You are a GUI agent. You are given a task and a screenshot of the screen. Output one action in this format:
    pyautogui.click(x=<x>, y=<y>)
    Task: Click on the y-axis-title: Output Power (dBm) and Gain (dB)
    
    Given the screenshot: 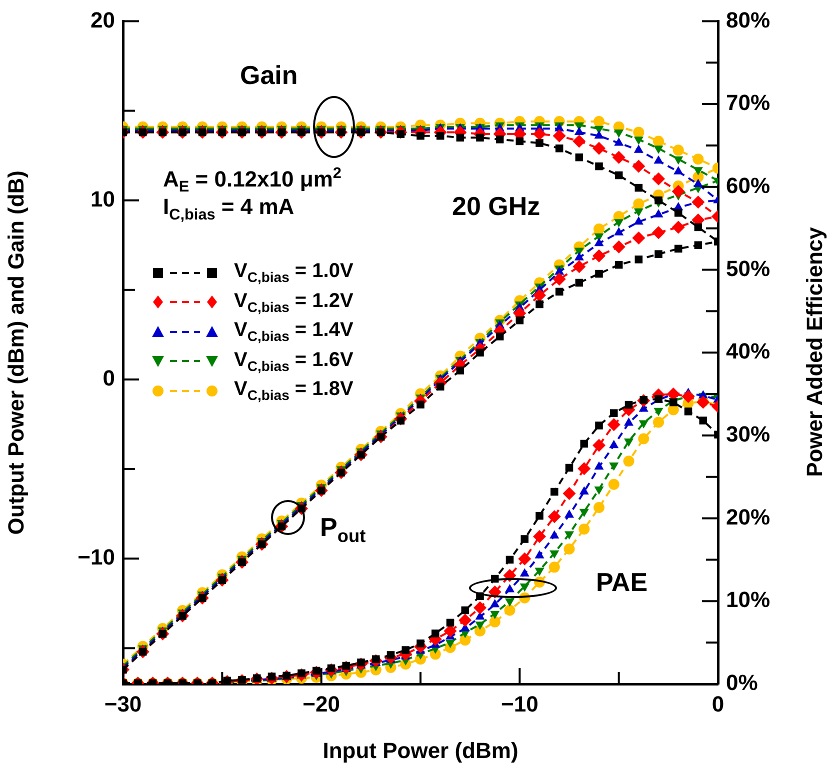 What is the action you would take?
    pyautogui.click(x=15, y=352)
    